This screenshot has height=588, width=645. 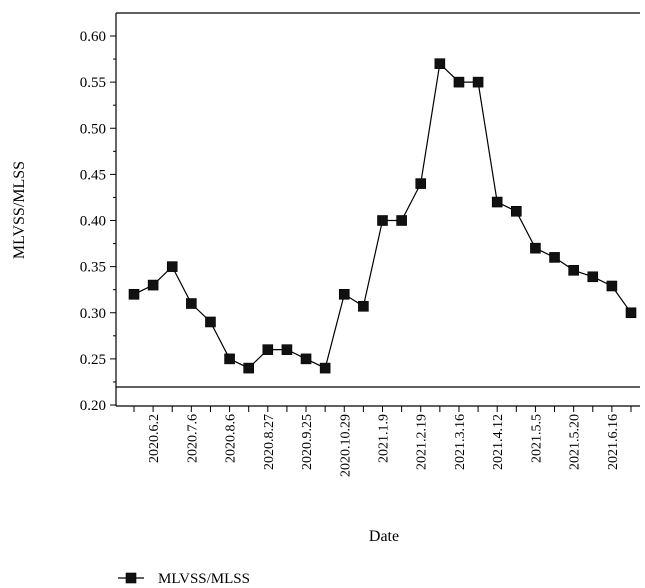 I want to click on y-axis-title: MLVSS/MLSS, so click(x=19, y=210).